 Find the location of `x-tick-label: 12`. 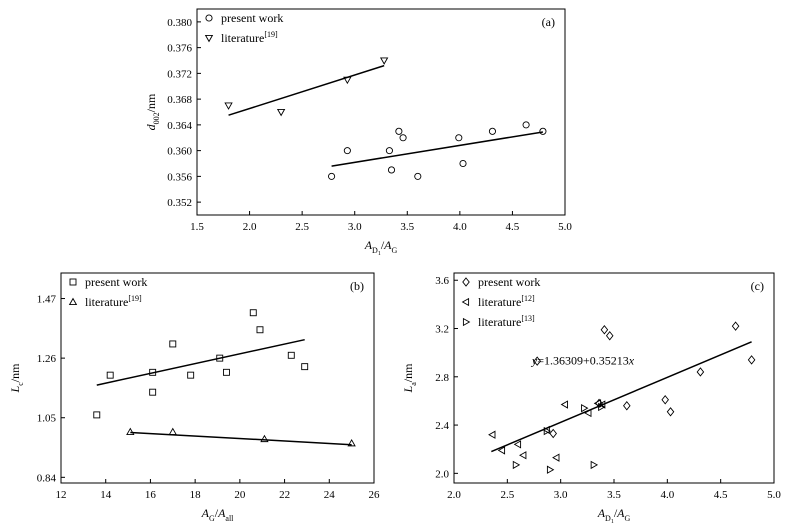

x-tick-label: 12 is located at coordinates (61, 495).